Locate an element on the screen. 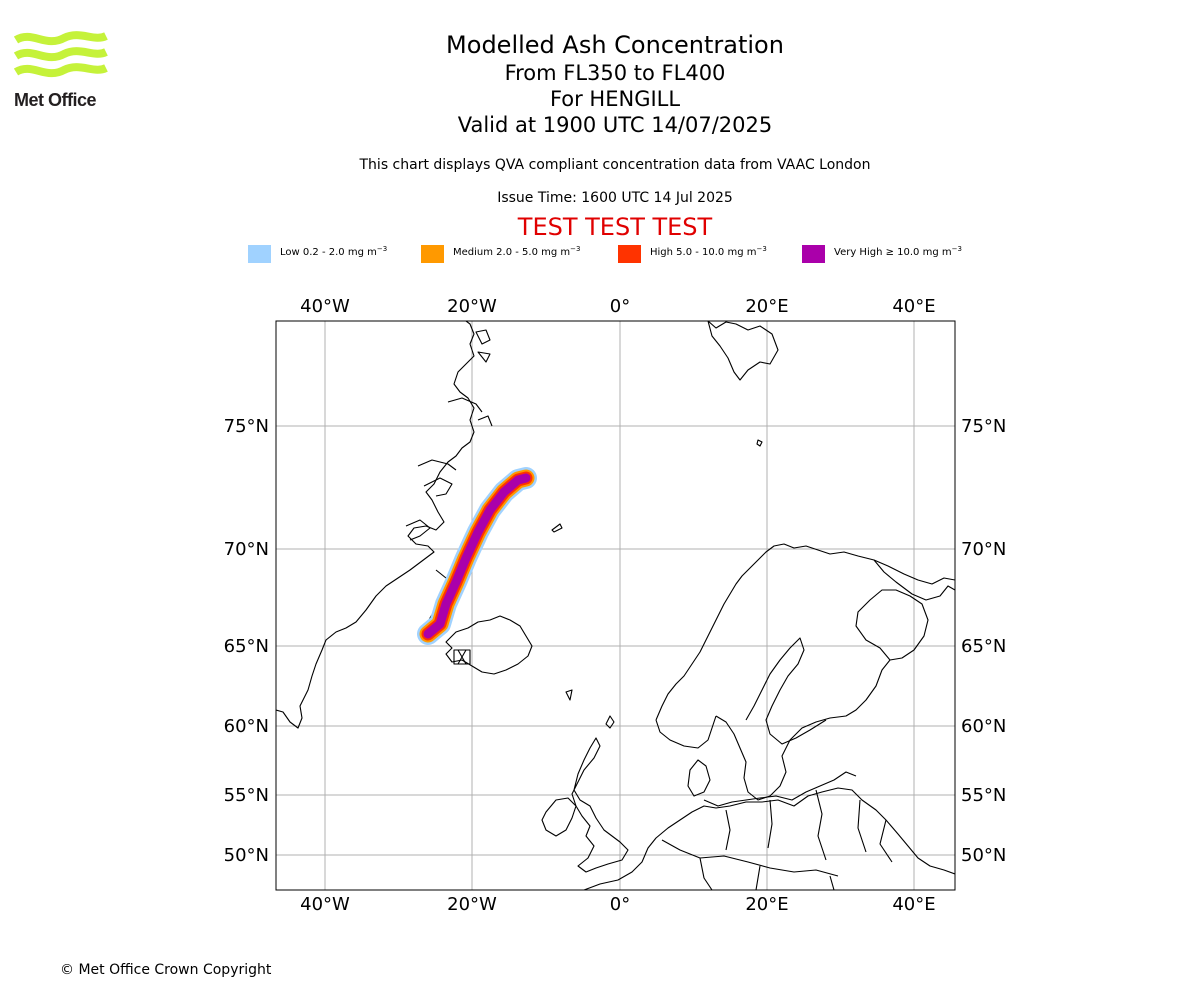 This screenshot has height=1000, width=1200. legend-label-very-high: Very High ≥ 10.0 mg m is located at coordinates (893, 252).